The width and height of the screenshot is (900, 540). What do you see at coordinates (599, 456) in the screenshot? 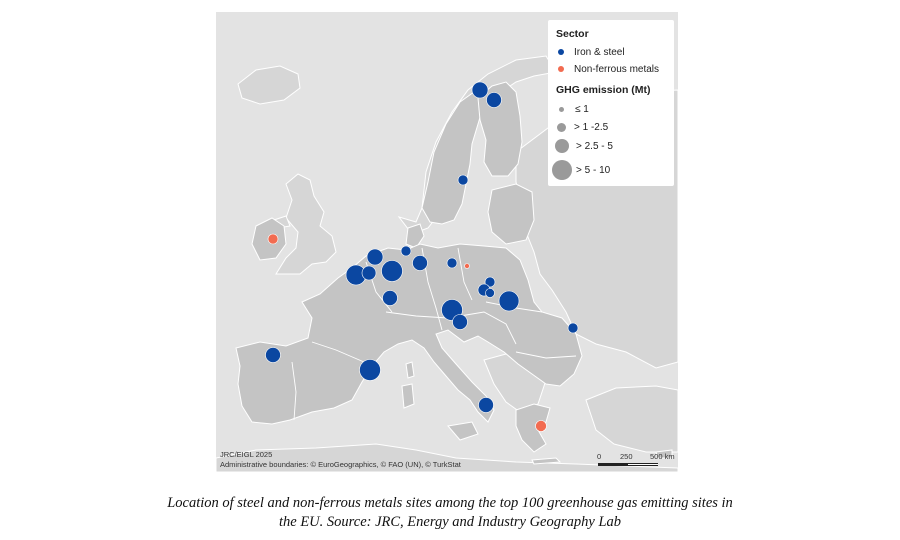
I see `scale-label-0: 0` at bounding box center [599, 456].